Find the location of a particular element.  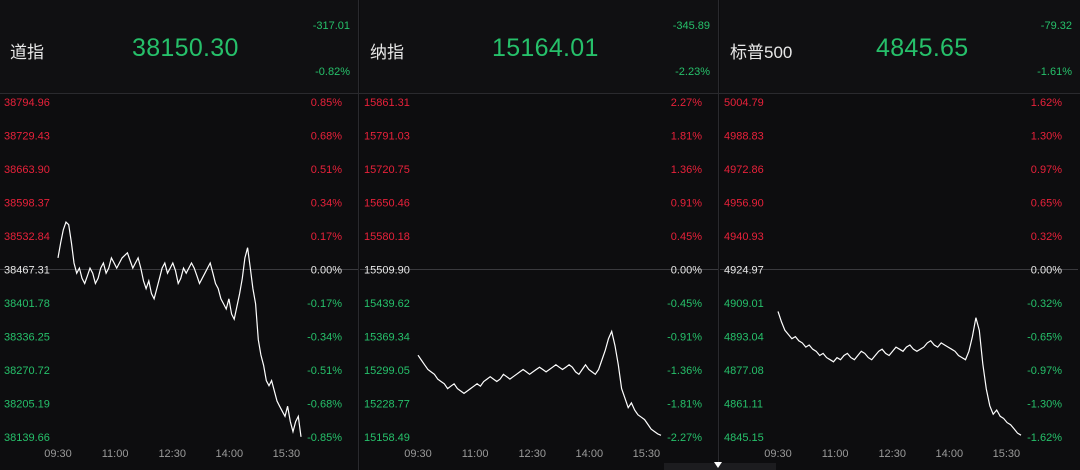

pct-tick-label: -1.30% is located at coordinates (1044, 405).